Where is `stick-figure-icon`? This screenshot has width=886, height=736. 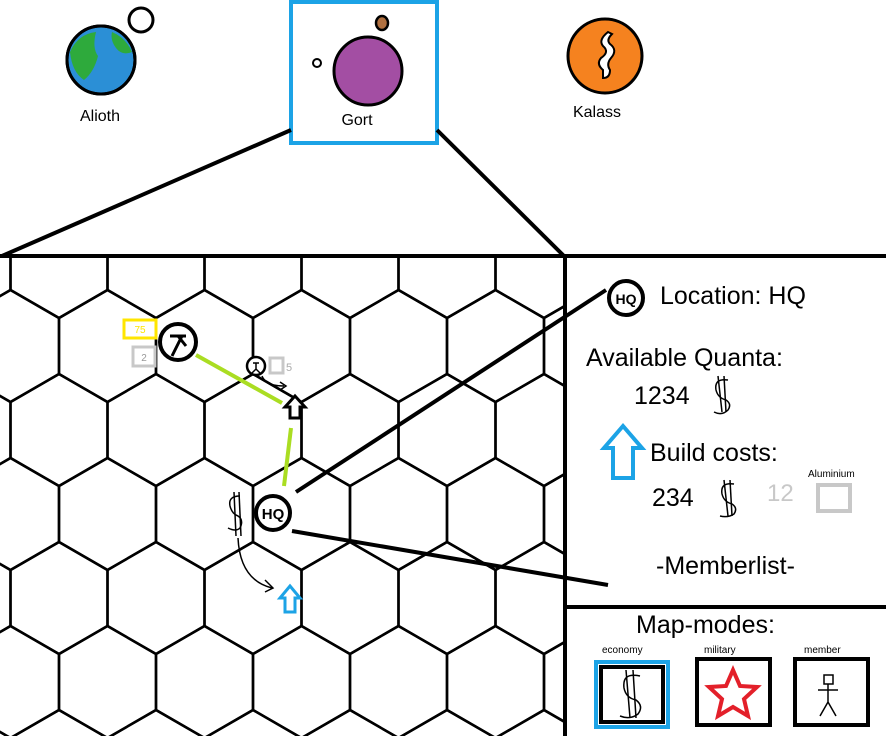
stick-figure-icon is located at coordinates (828, 695).